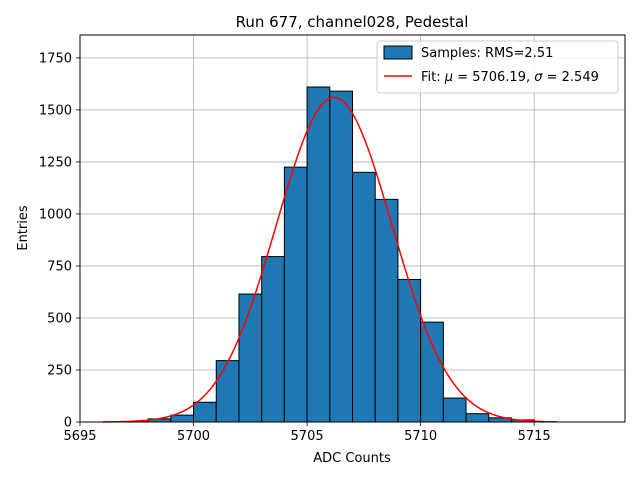  Describe the element at coordinates (487, 53) in the screenshot. I see `legend-label-samples: Samples: RMS=2.51` at that location.